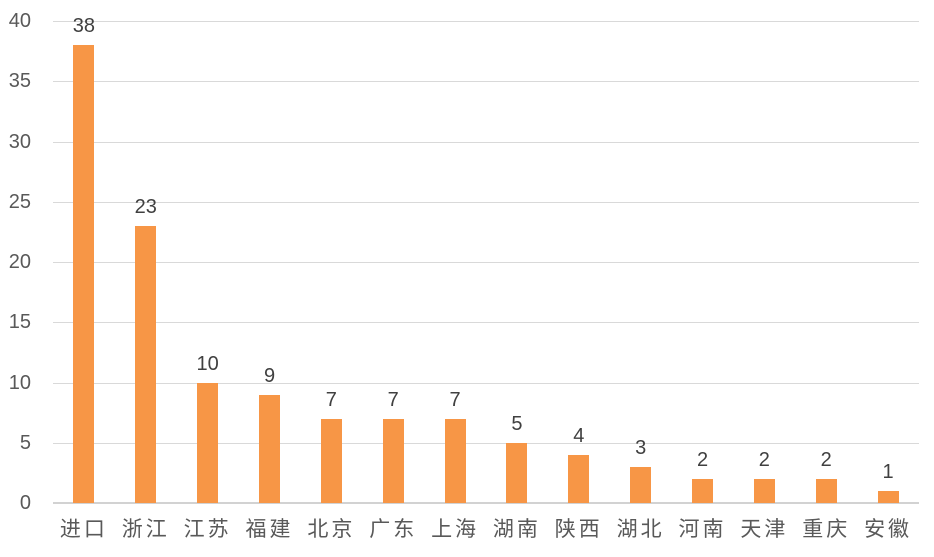 The height and width of the screenshot is (557, 934). What do you see at coordinates (331, 460) in the screenshot?
I see `bar-北京` at bounding box center [331, 460].